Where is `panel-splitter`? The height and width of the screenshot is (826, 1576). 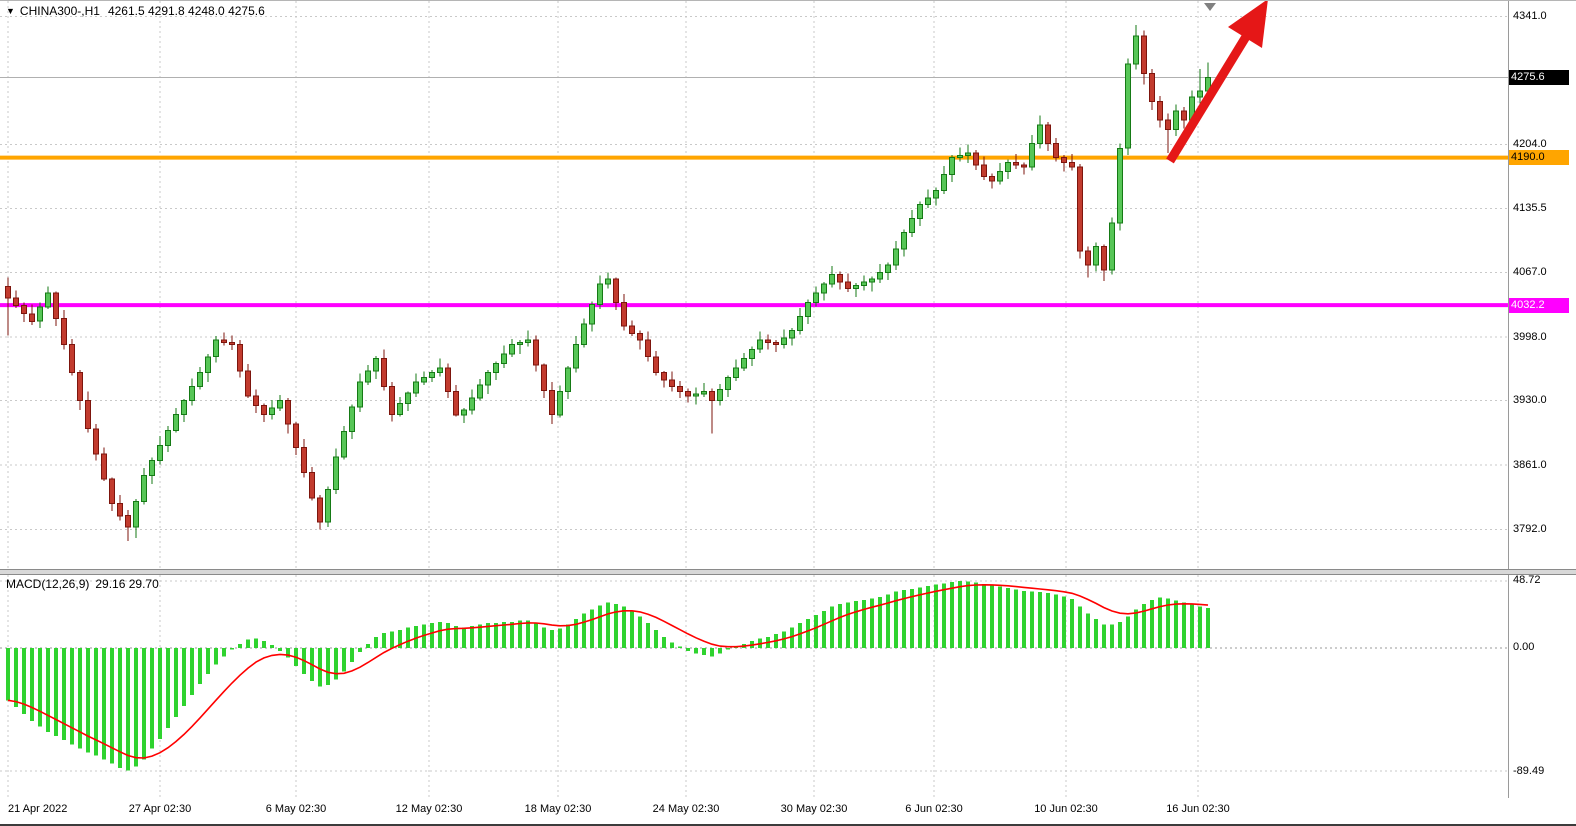
panel-splitter is located at coordinates (788, 572).